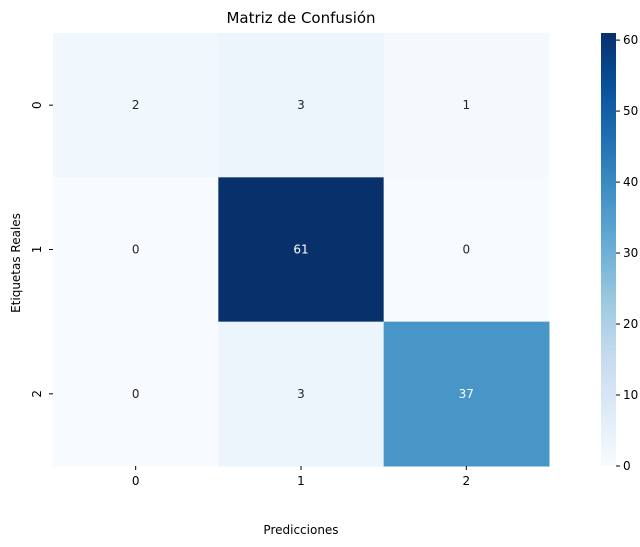 Image resolution: width=640 pixels, height=547 pixels. Describe the element at coordinates (37, 250) in the screenshot. I see `y-tick-label: 1` at that location.